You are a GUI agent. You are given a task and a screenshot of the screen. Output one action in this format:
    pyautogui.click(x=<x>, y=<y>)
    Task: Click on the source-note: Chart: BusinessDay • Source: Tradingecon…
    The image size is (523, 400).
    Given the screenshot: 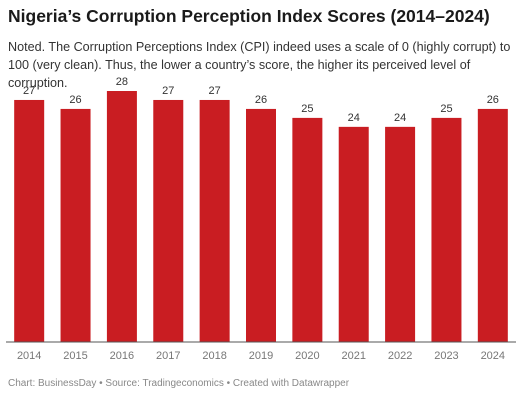 What is the action you would take?
    pyautogui.click(x=179, y=383)
    